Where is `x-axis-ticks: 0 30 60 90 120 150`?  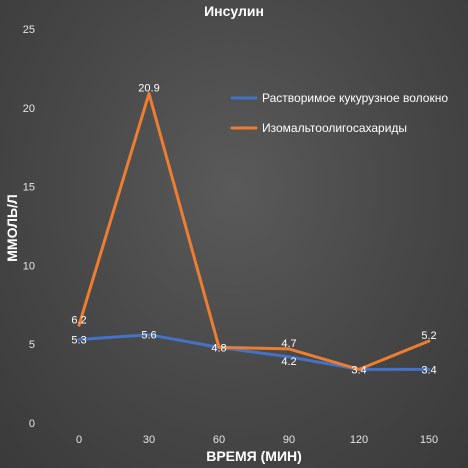 x-axis-ticks: 0 30 60 90 120 150 is located at coordinates (257, 440).